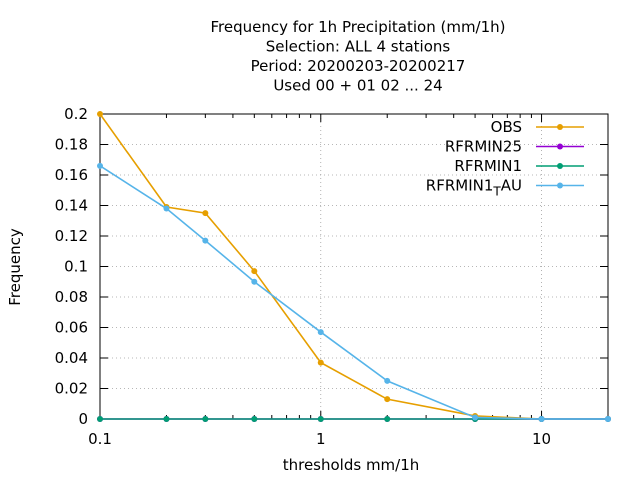  Describe the element at coordinates (71, 297) in the screenshot. I see `y-tick-label: 0.08` at that location.